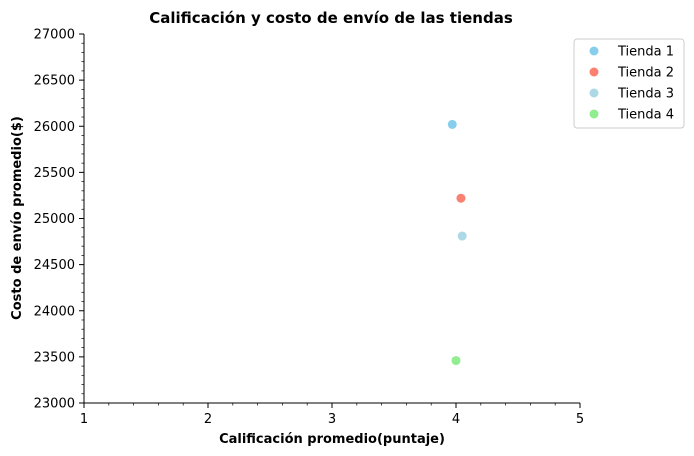 This screenshot has width=694, height=456. I want to click on legend: Tienda 1 Tienda 2 Tienda 3 Tienda 4, so click(629, 83).